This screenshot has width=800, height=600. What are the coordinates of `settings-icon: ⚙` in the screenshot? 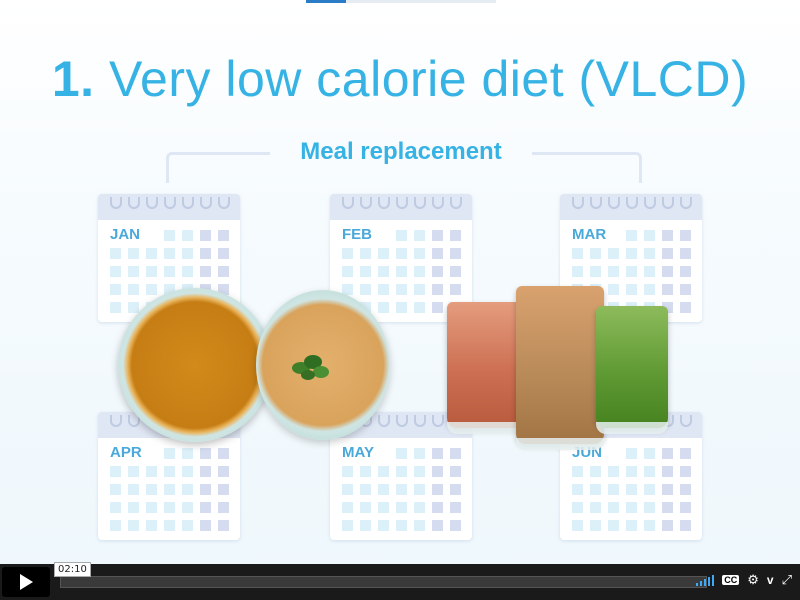 It's located at (753, 579).